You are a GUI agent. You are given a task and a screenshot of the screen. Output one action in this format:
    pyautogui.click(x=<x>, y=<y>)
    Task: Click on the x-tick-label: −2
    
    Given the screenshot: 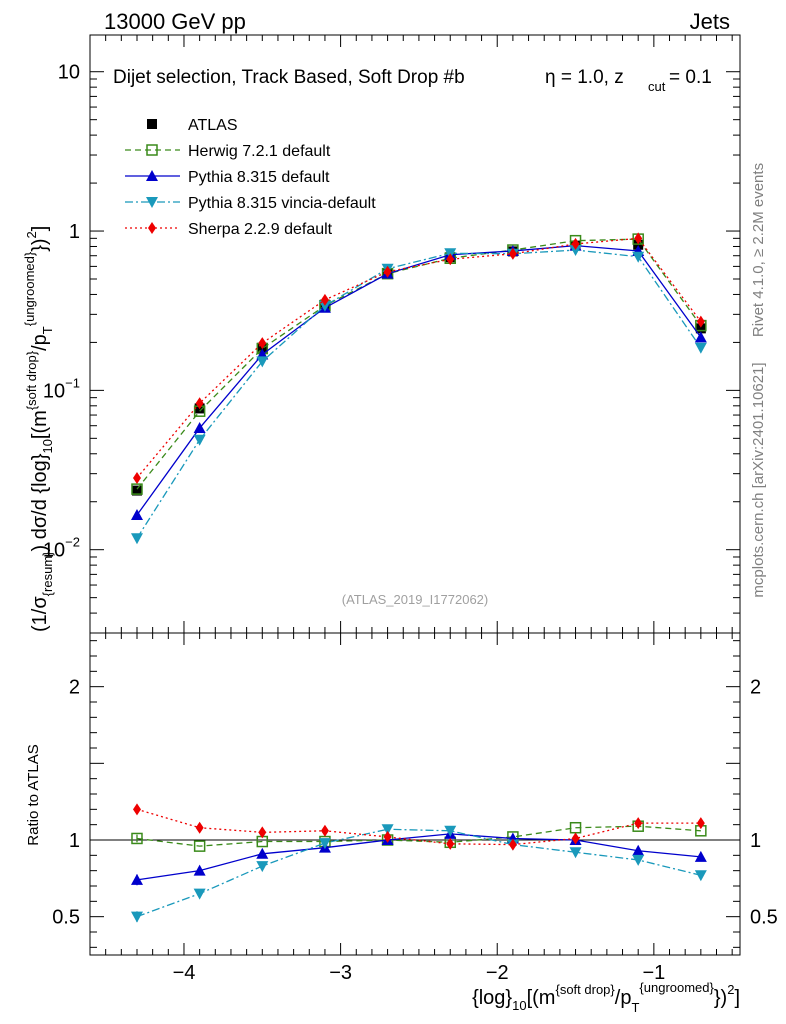 What is the action you would take?
    pyautogui.click(x=497, y=973)
    